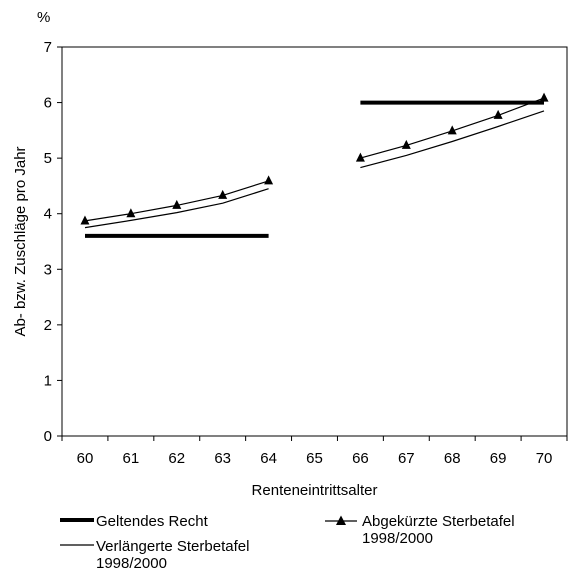 This screenshot has width=585, height=573. I want to click on x-tick-label: 61, so click(131, 458).